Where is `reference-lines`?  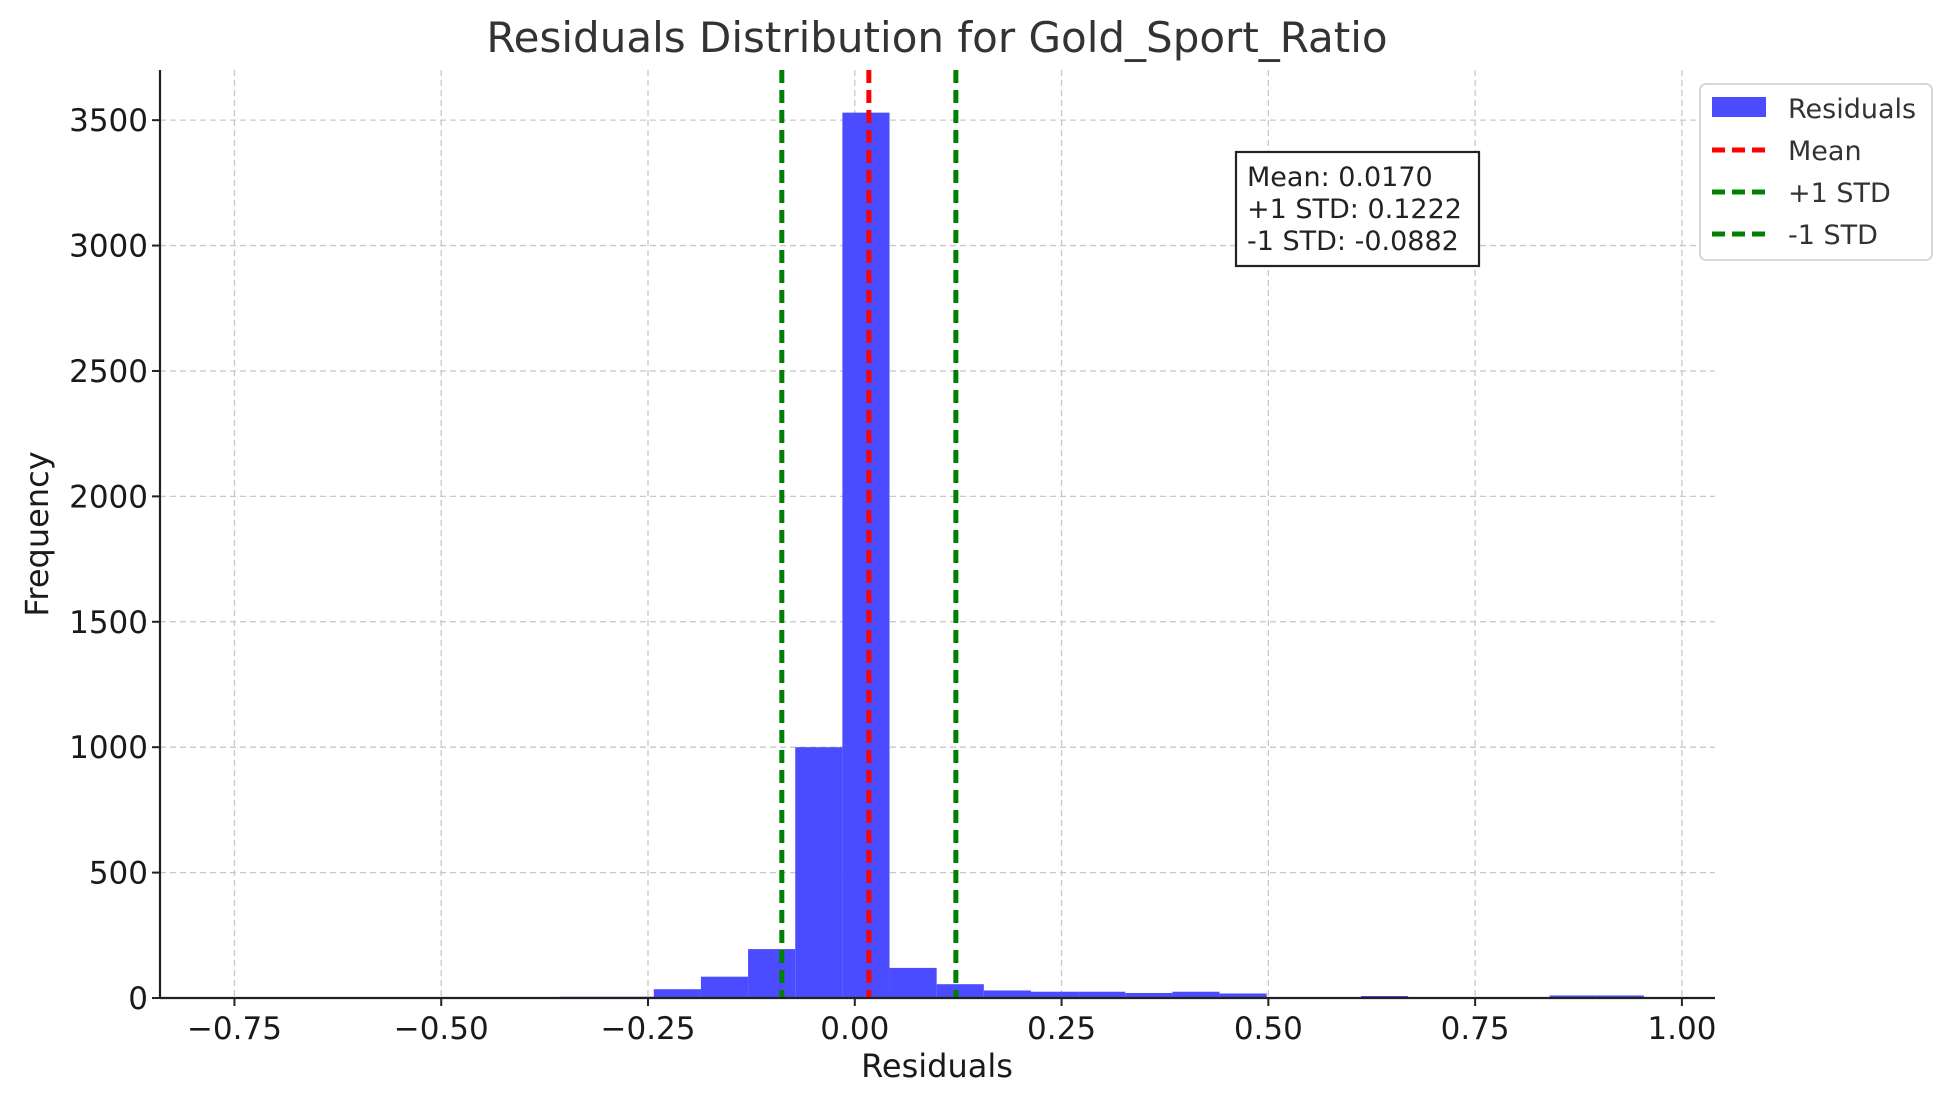 reference-lines is located at coordinates (869, 534).